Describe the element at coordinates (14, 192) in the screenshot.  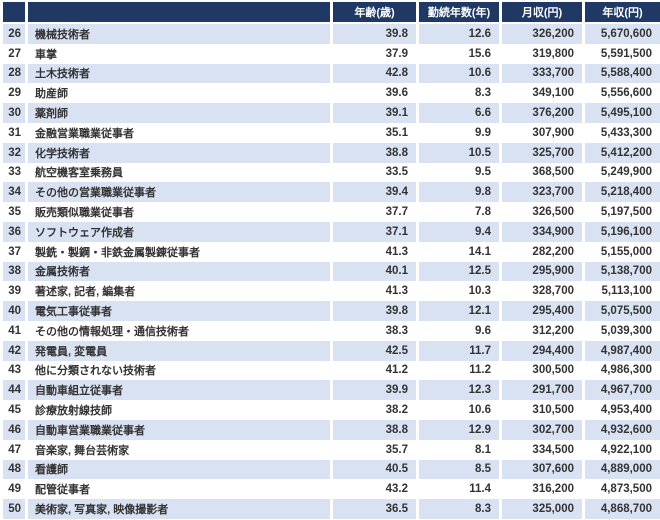
I see `row-rank: 34` at that location.